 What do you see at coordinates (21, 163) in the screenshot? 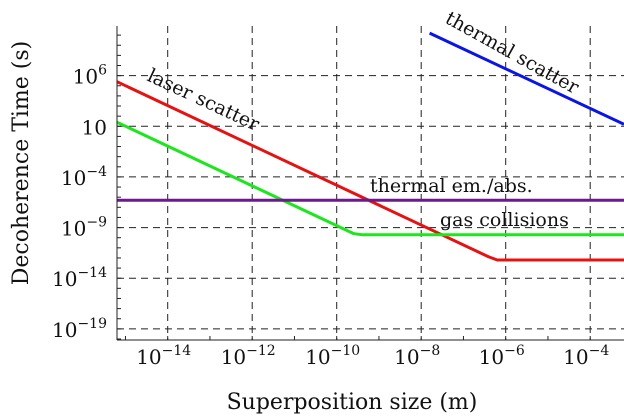
I see `y-axis-label: Decoherence Time (s)` at bounding box center [21, 163].